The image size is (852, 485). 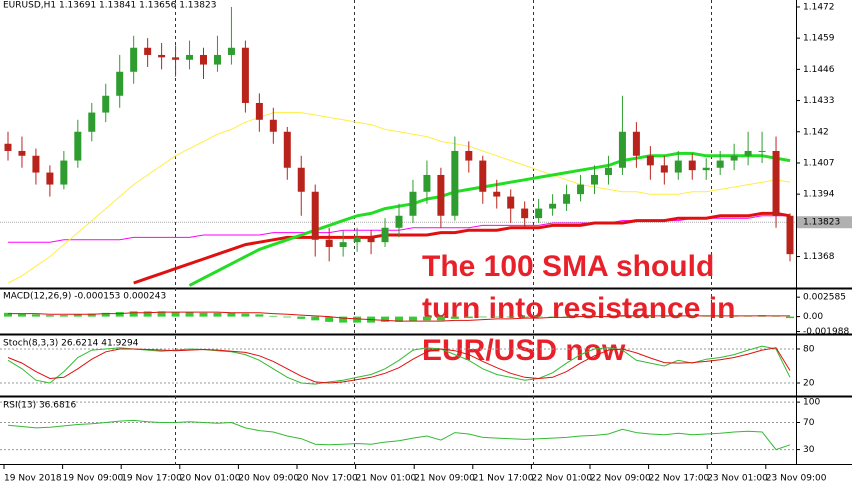 What do you see at coordinates (568, 266) in the screenshot?
I see `annotation: The 100 SMA should` at bounding box center [568, 266].